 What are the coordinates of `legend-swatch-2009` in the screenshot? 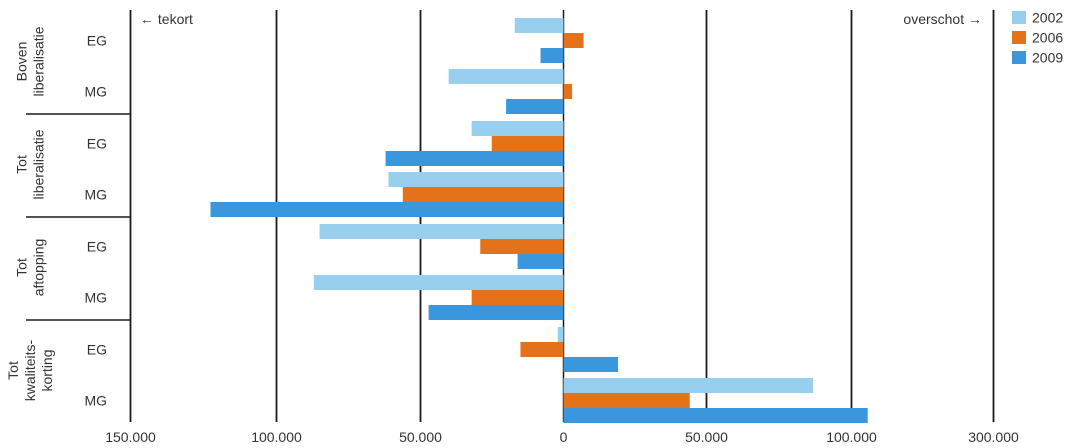 It's located at (1019, 57).